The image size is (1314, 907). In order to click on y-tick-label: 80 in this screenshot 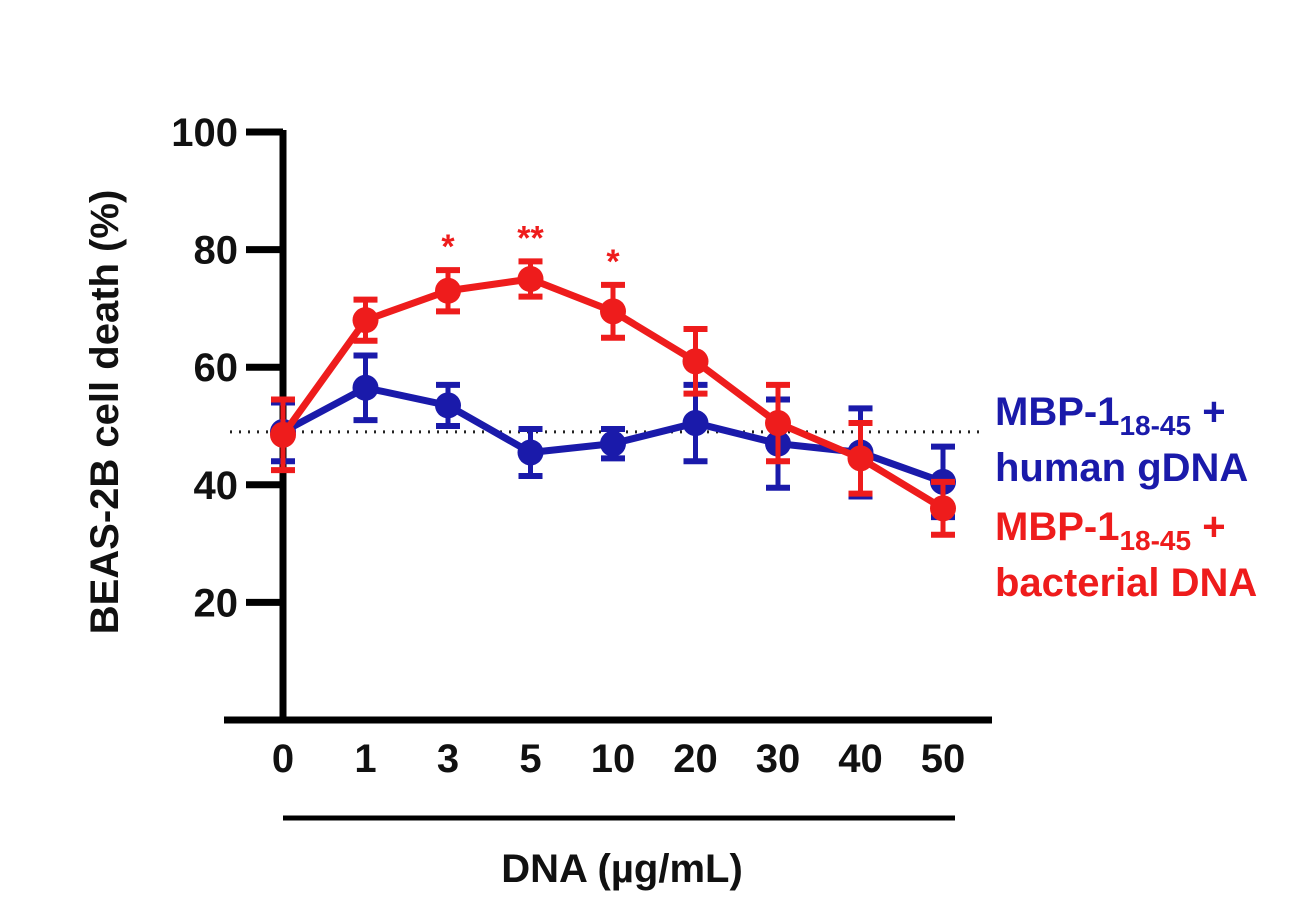, I will do `click(216, 251)`.